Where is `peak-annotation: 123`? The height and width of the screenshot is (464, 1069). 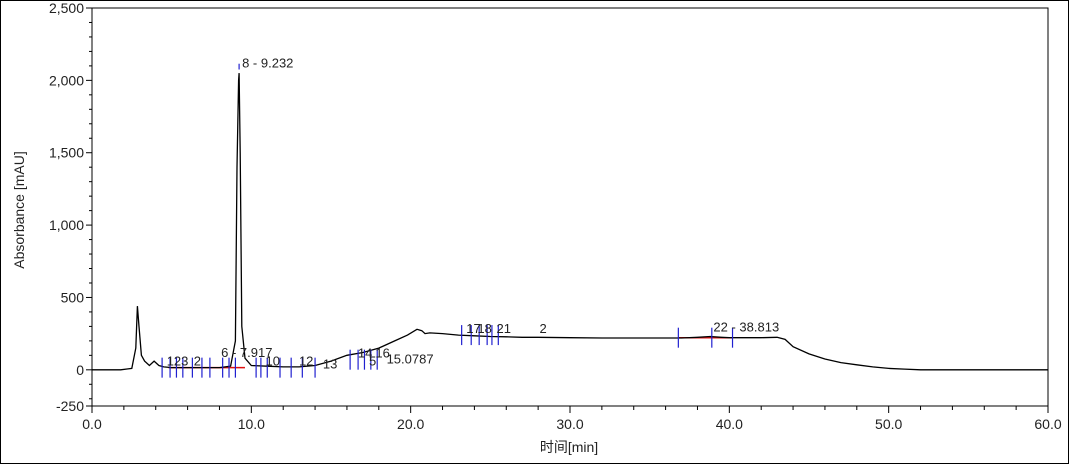 peak-annotation: 123 is located at coordinates (178, 360).